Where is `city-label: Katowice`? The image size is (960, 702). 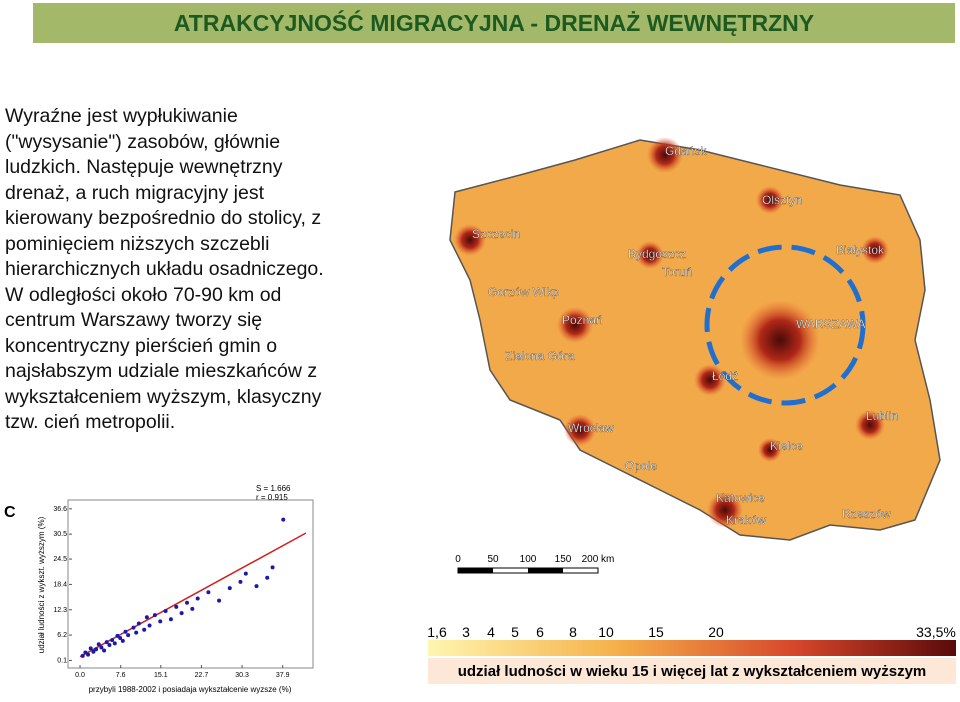
city-label: Katowice is located at coordinates (740, 498).